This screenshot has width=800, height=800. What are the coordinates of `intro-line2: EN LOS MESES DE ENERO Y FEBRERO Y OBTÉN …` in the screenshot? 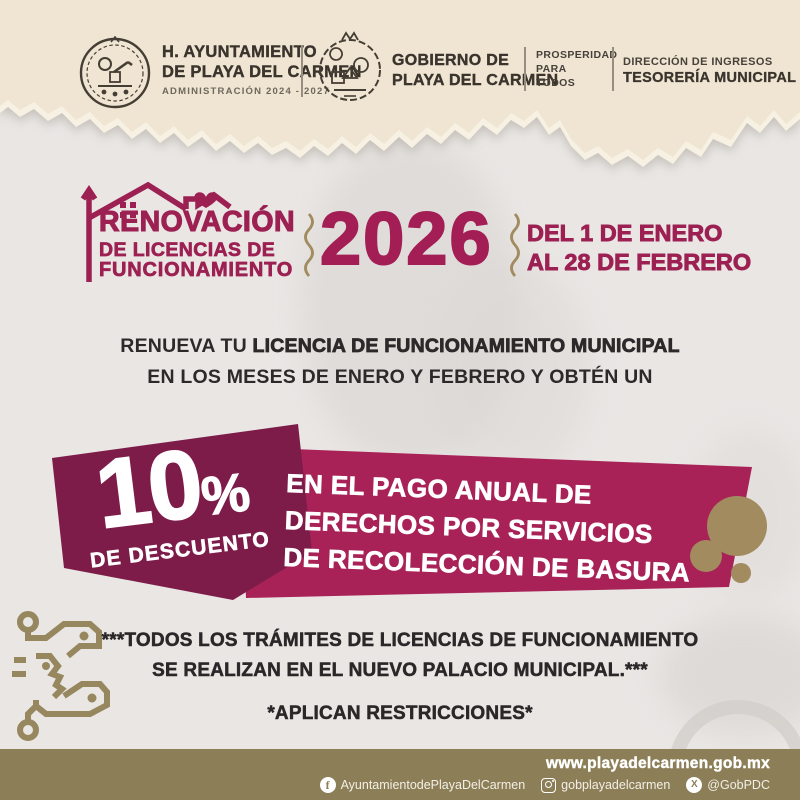 It's located at (400, 376).